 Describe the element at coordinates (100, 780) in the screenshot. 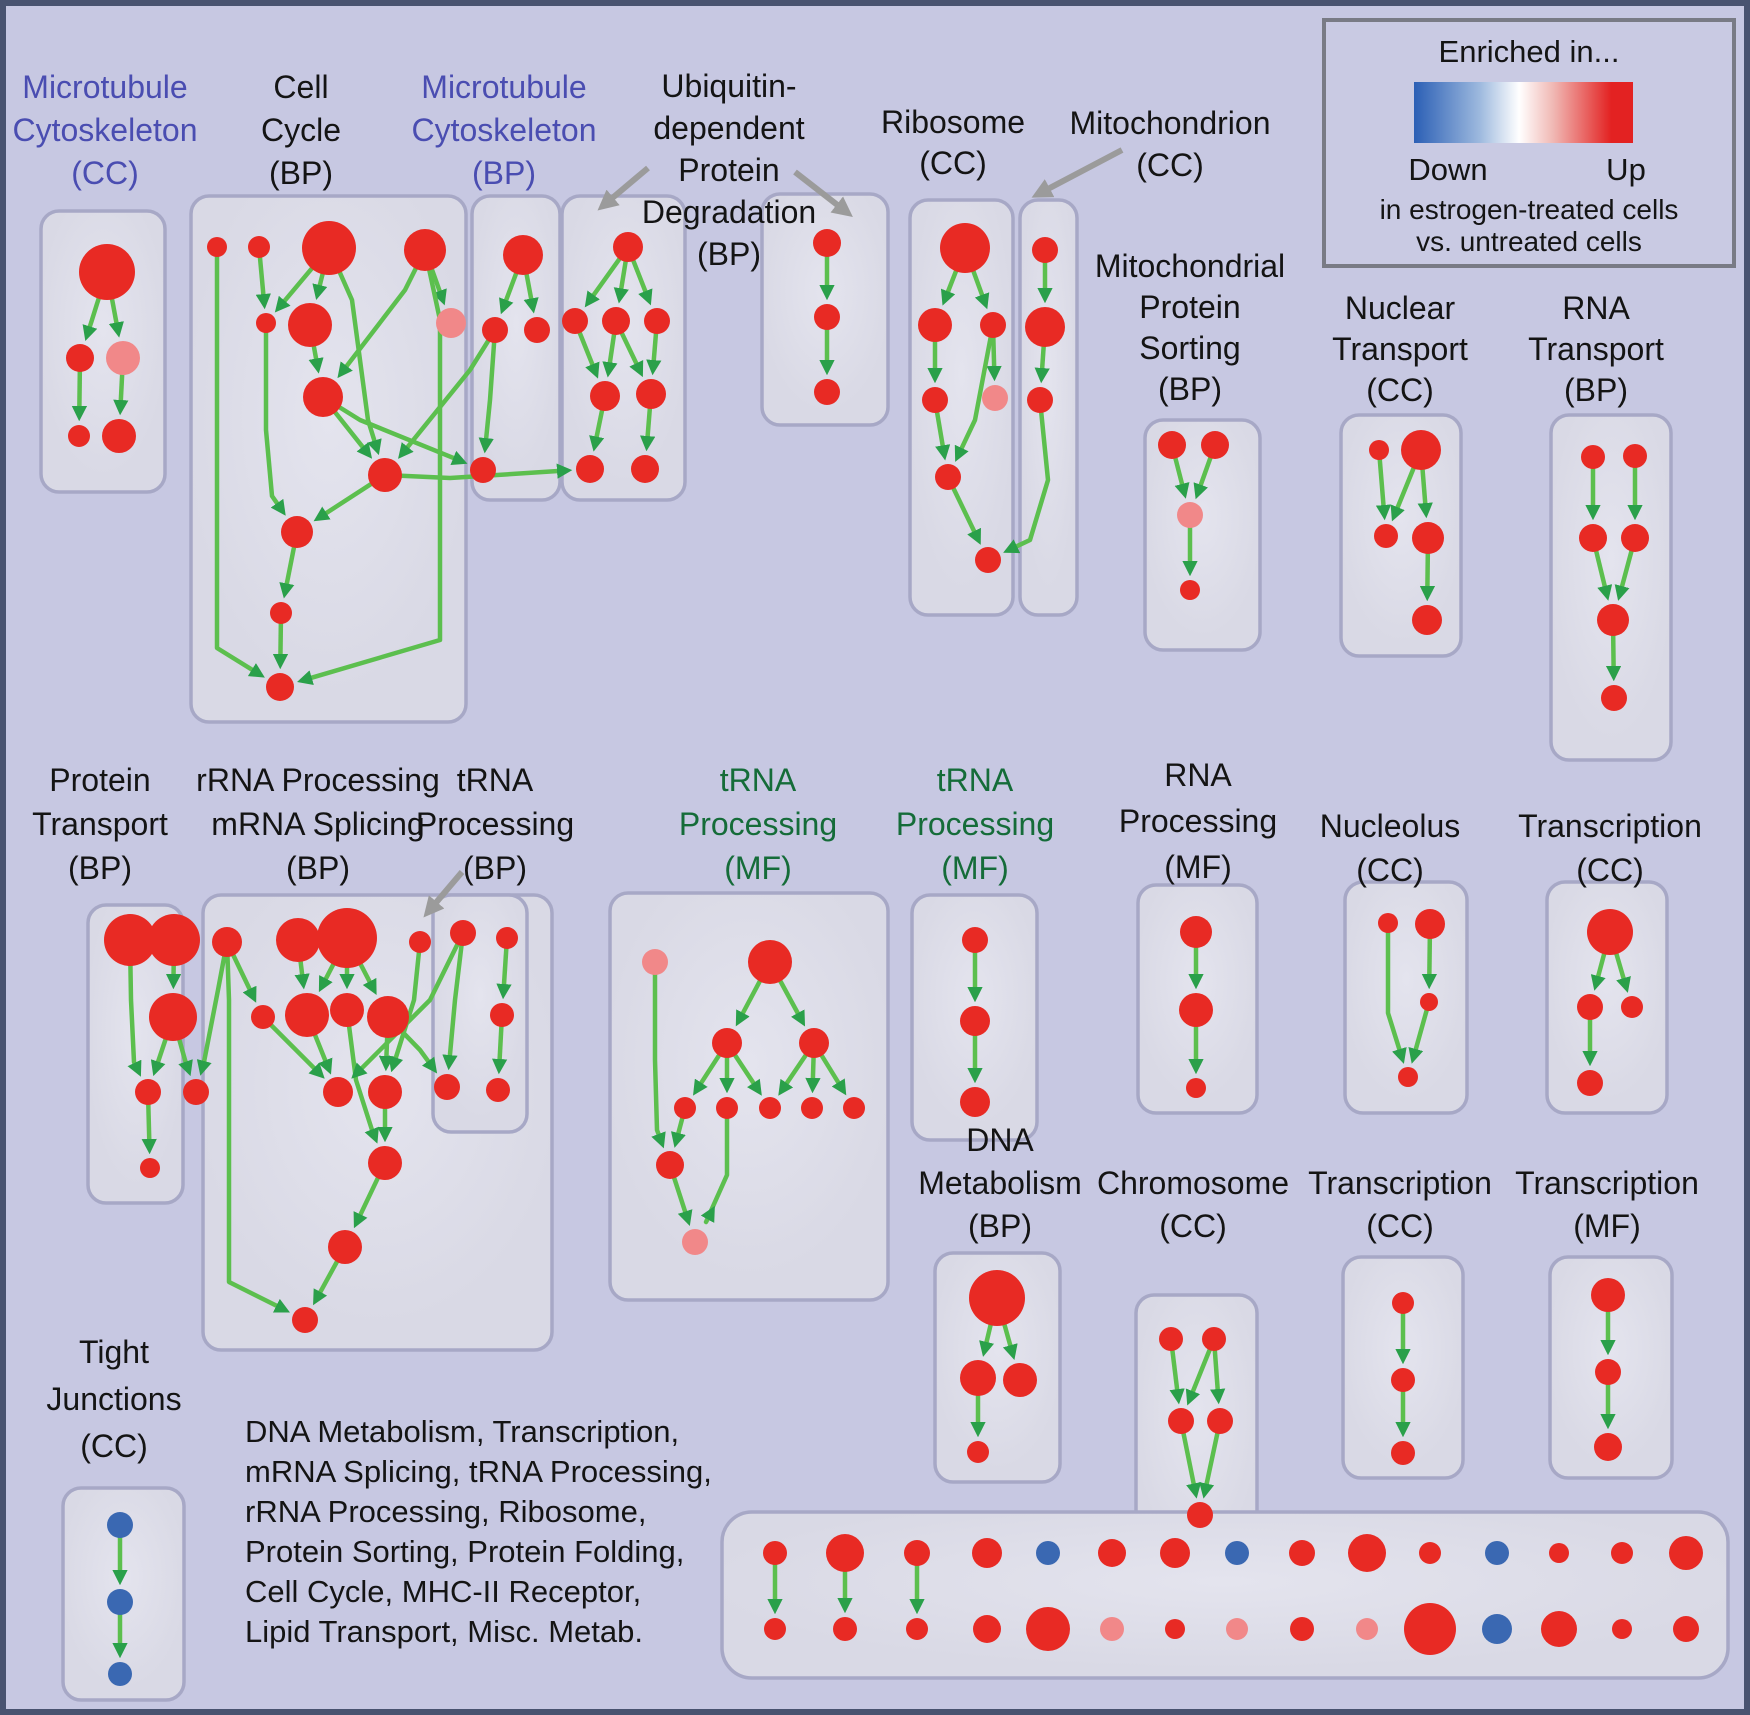

I see `cluster-label-9-line-0: Protein` at that location.